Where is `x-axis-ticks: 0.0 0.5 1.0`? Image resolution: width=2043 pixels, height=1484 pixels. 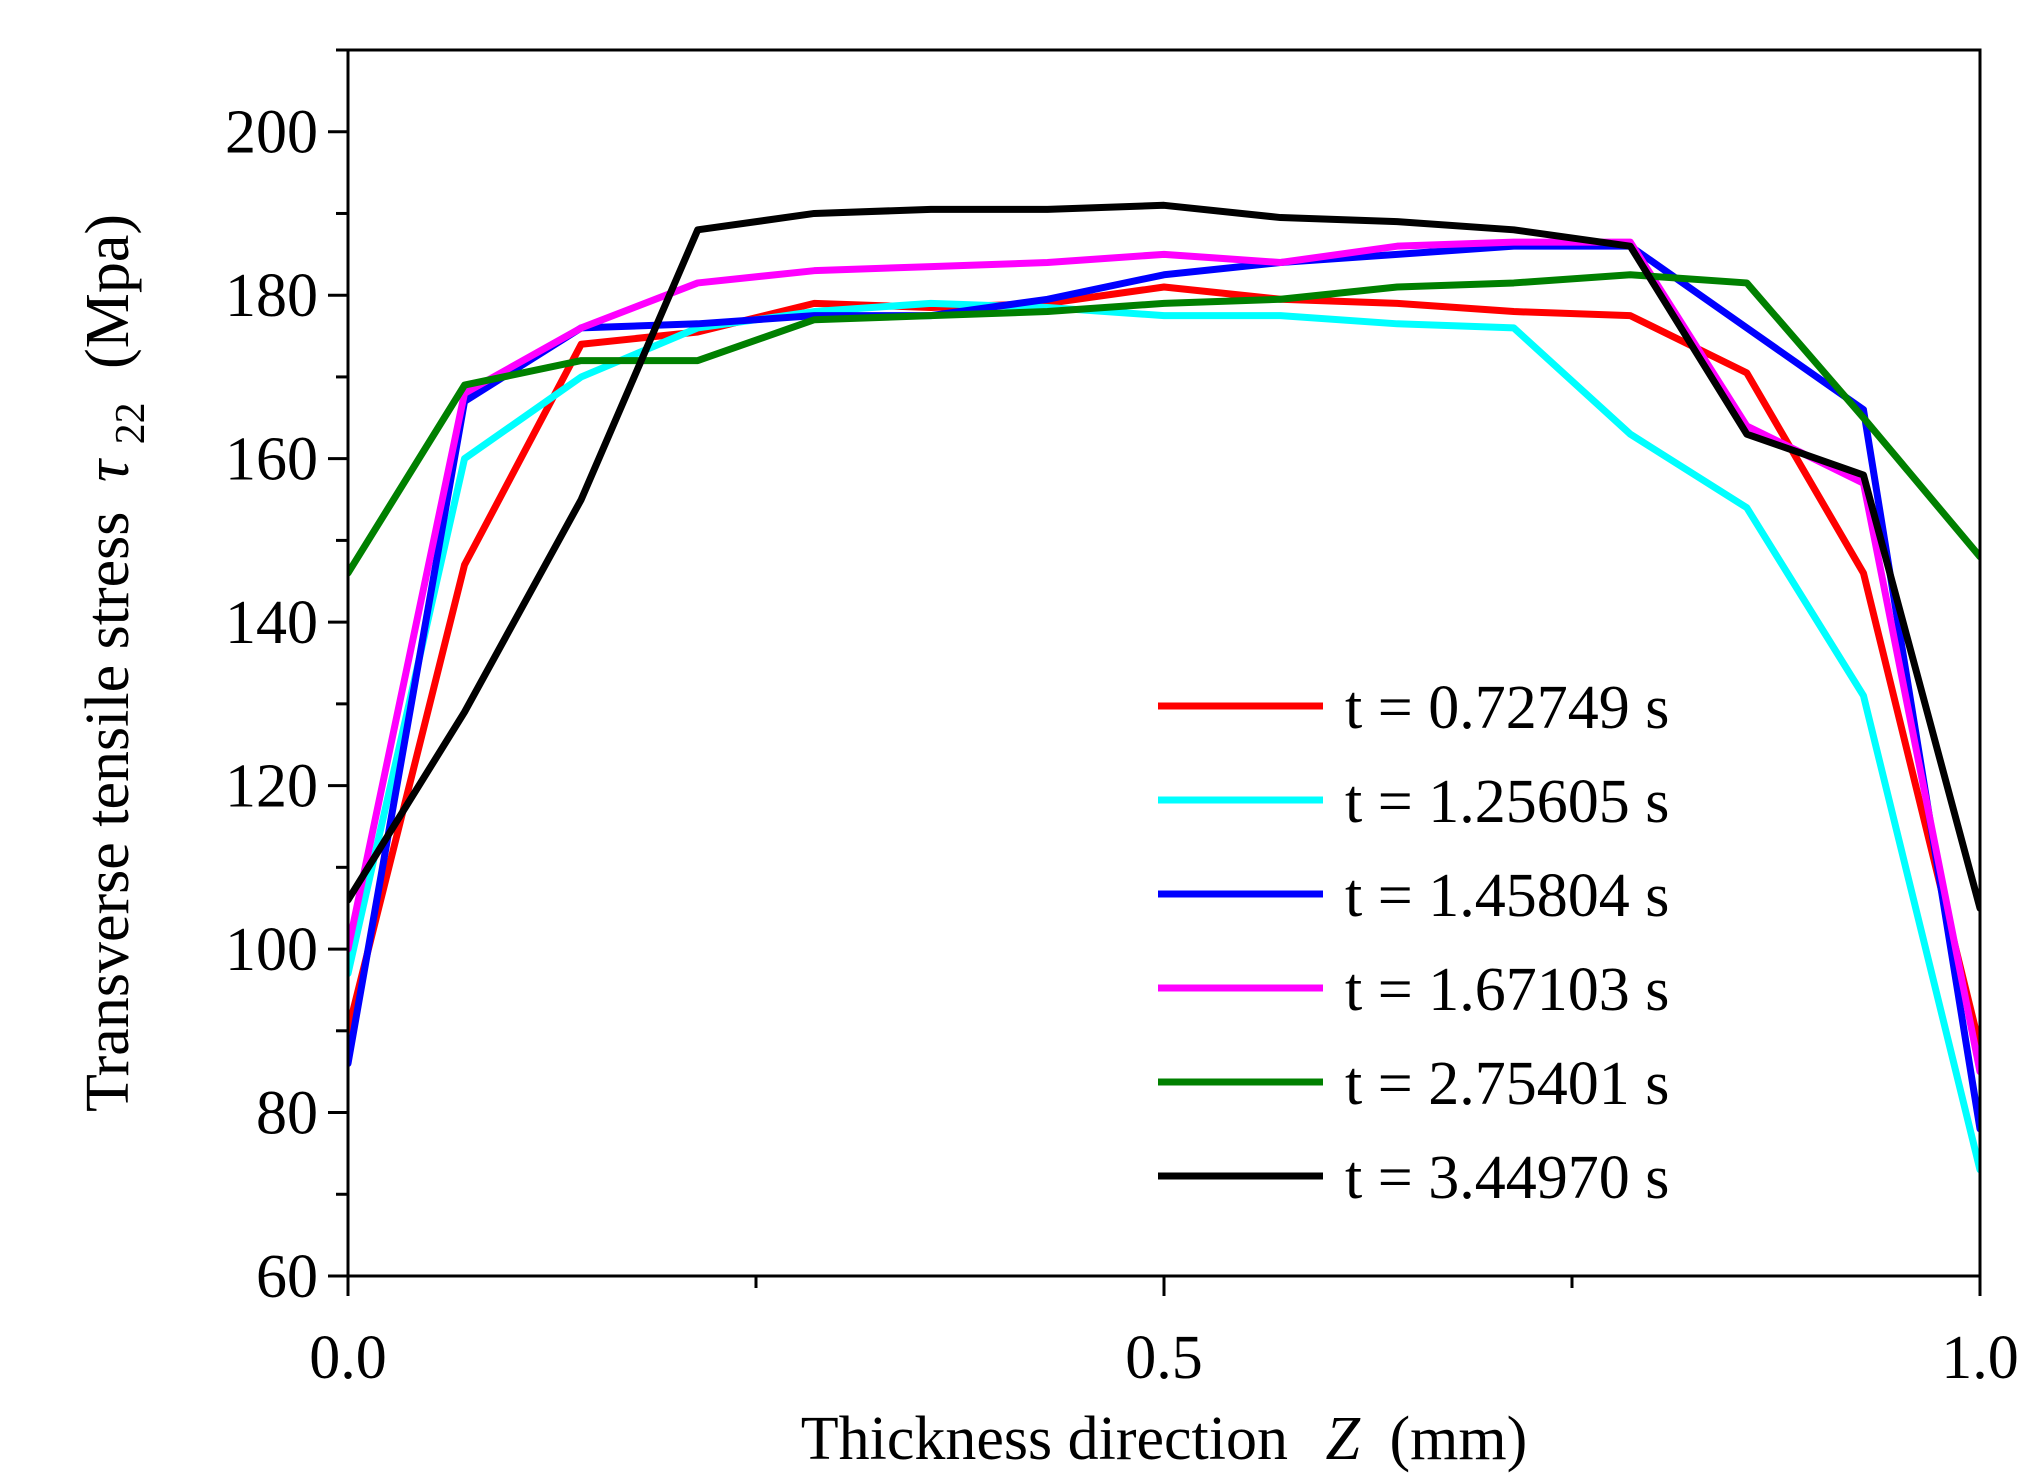
x-axis-ticks: 0.0 0.5 1.0 is located at coordinates (1164, 1334).